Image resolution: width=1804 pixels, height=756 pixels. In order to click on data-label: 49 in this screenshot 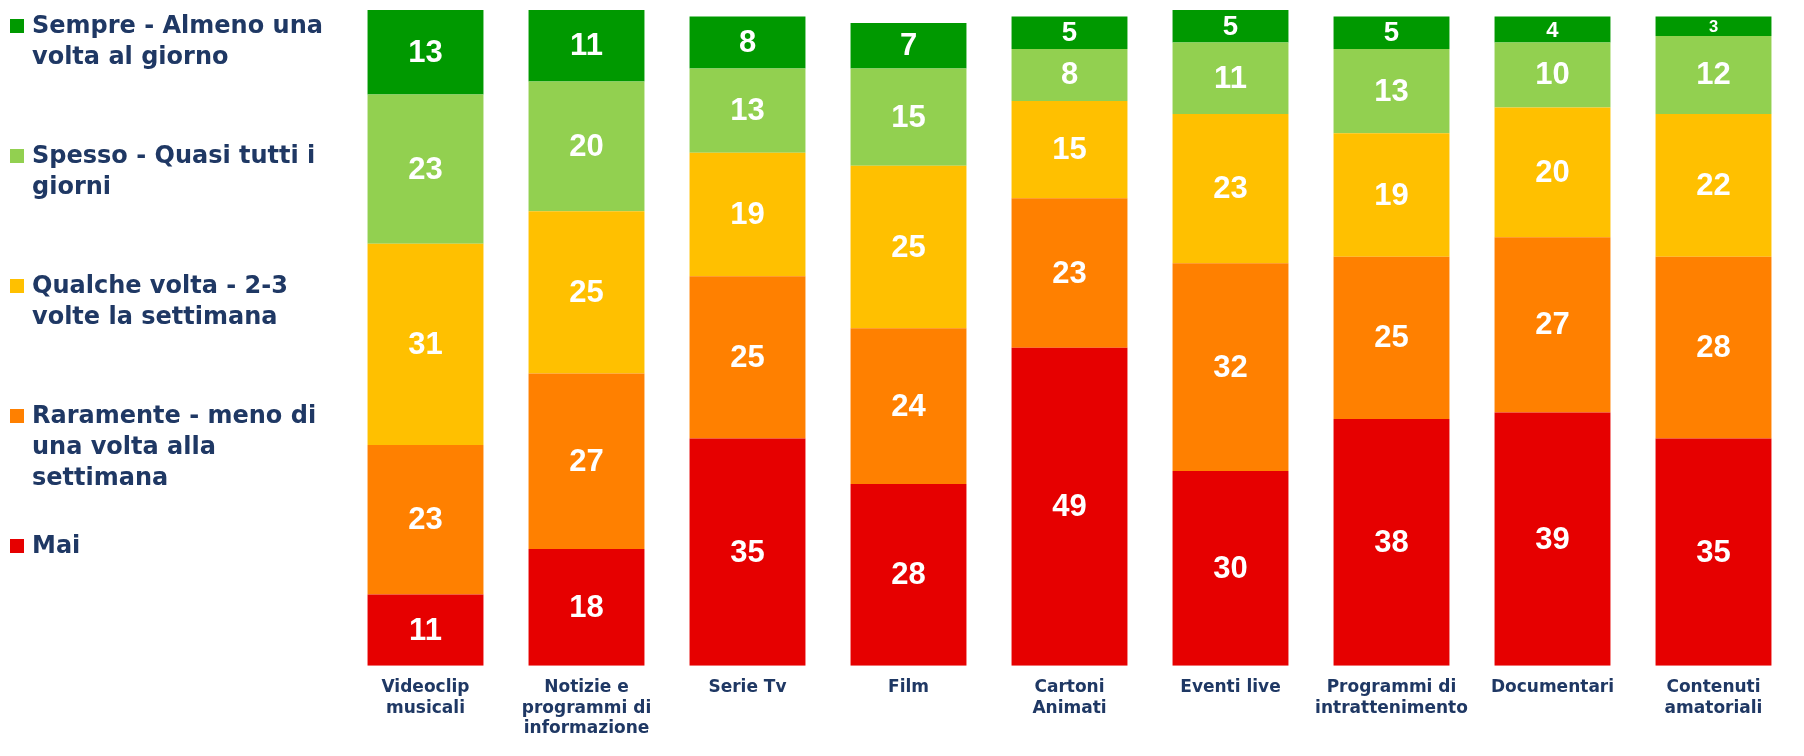, I will do `click(1069, 506)`.